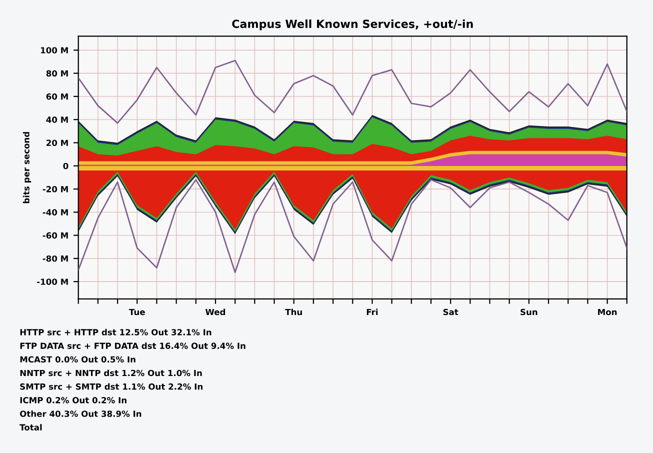  Describe the element at coordinates (215, 312) in the screenshot. I see `x-tick-label: Wed` at that location.